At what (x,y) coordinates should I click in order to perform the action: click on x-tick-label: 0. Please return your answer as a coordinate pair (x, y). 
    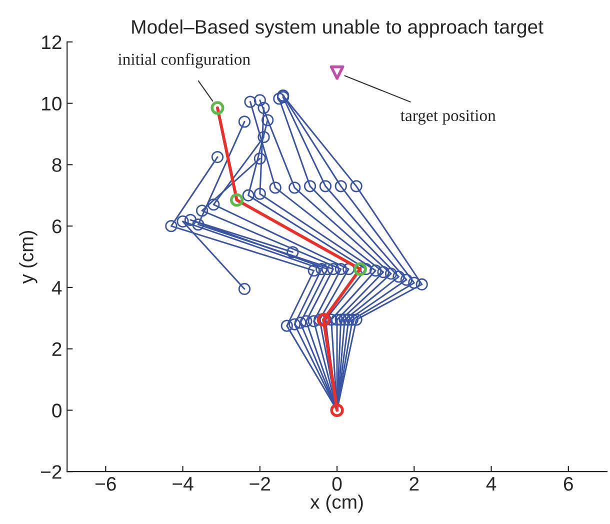
    Looking at the image, I should click on (337, 483).